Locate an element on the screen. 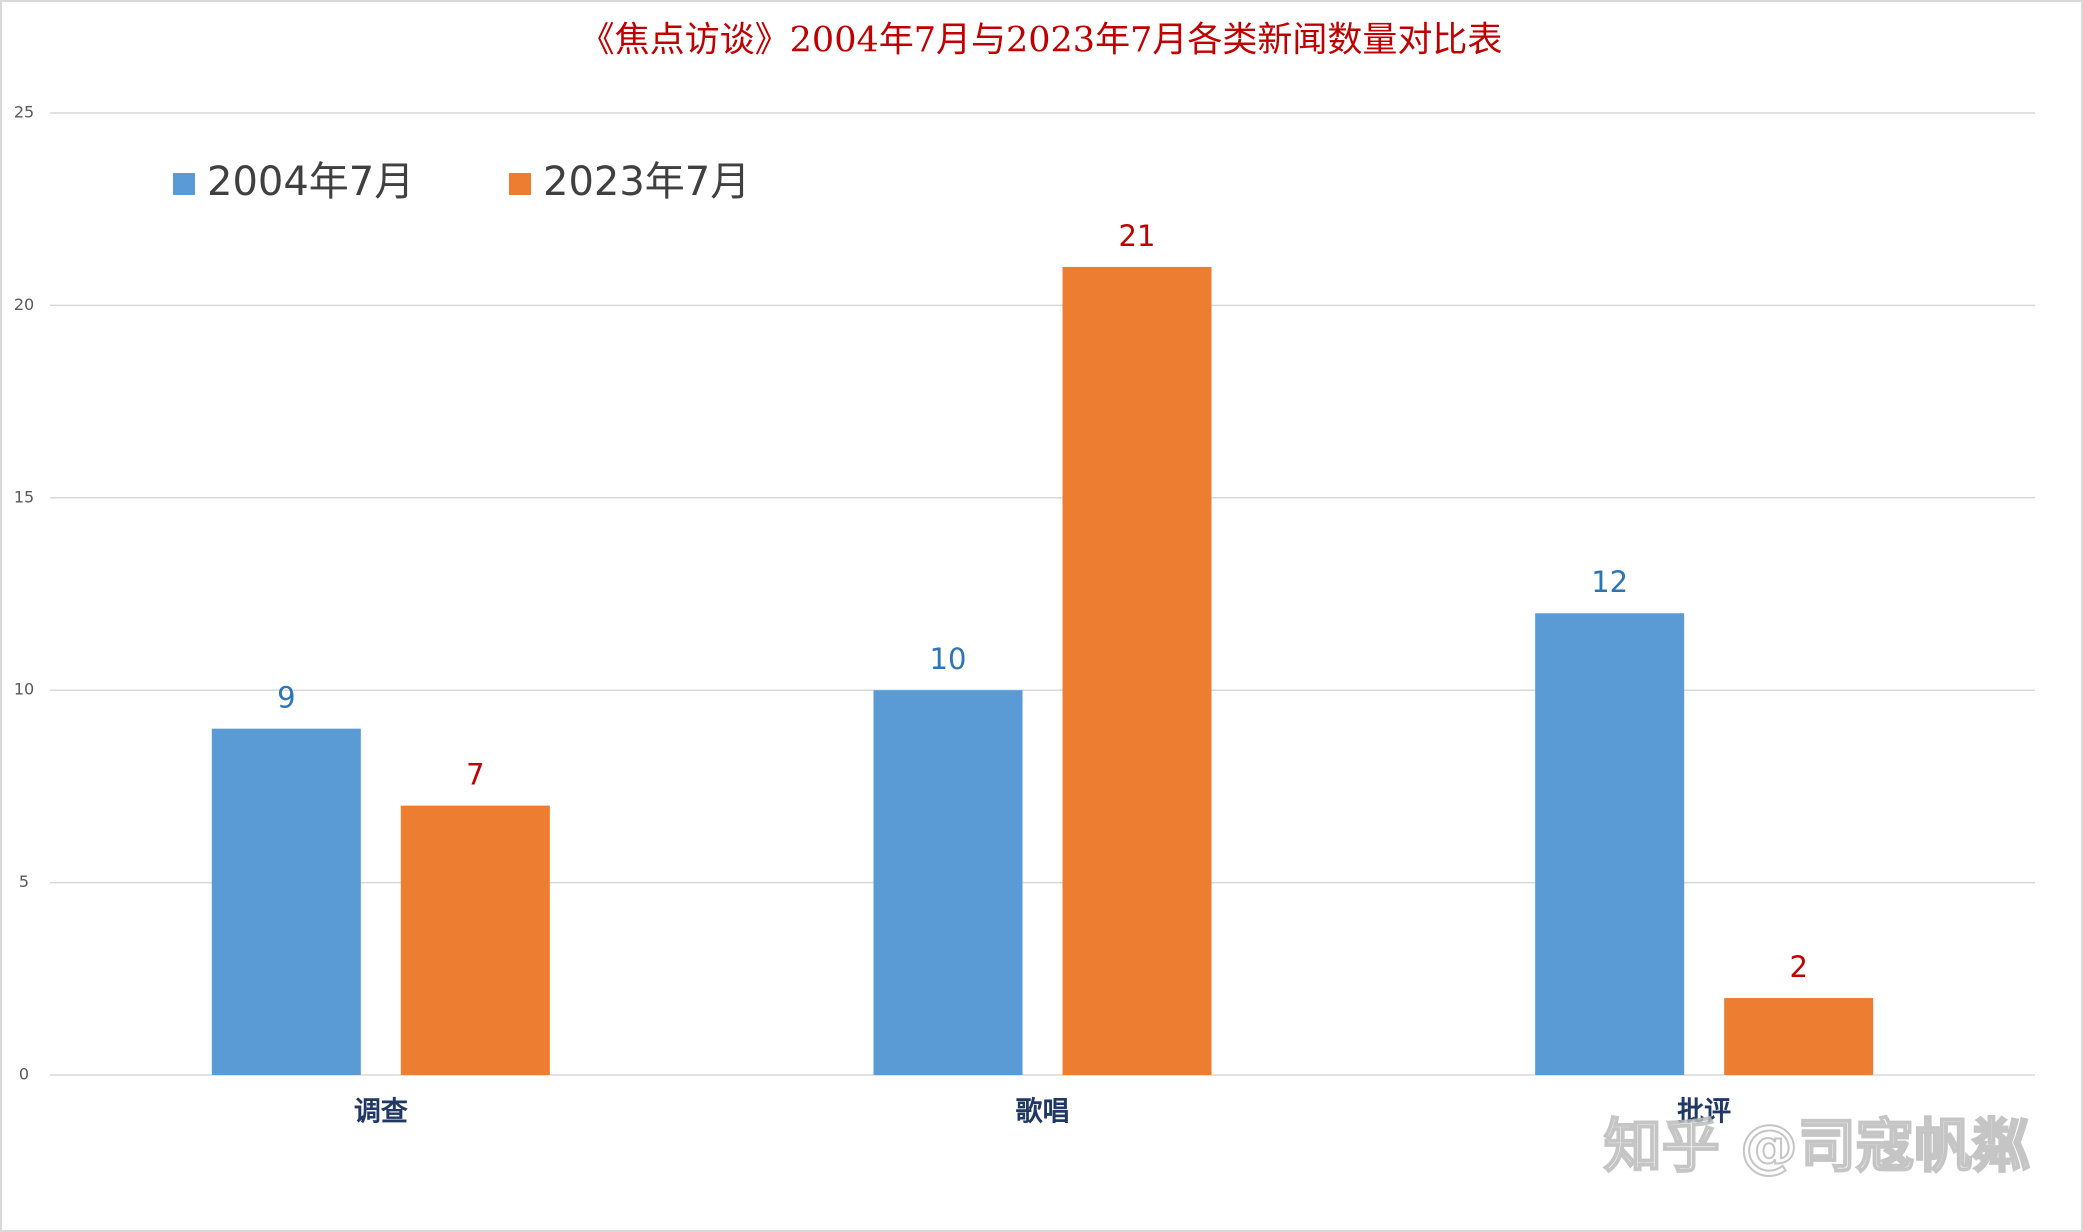  data-label: 2 is located at coordinates (1798, 967).